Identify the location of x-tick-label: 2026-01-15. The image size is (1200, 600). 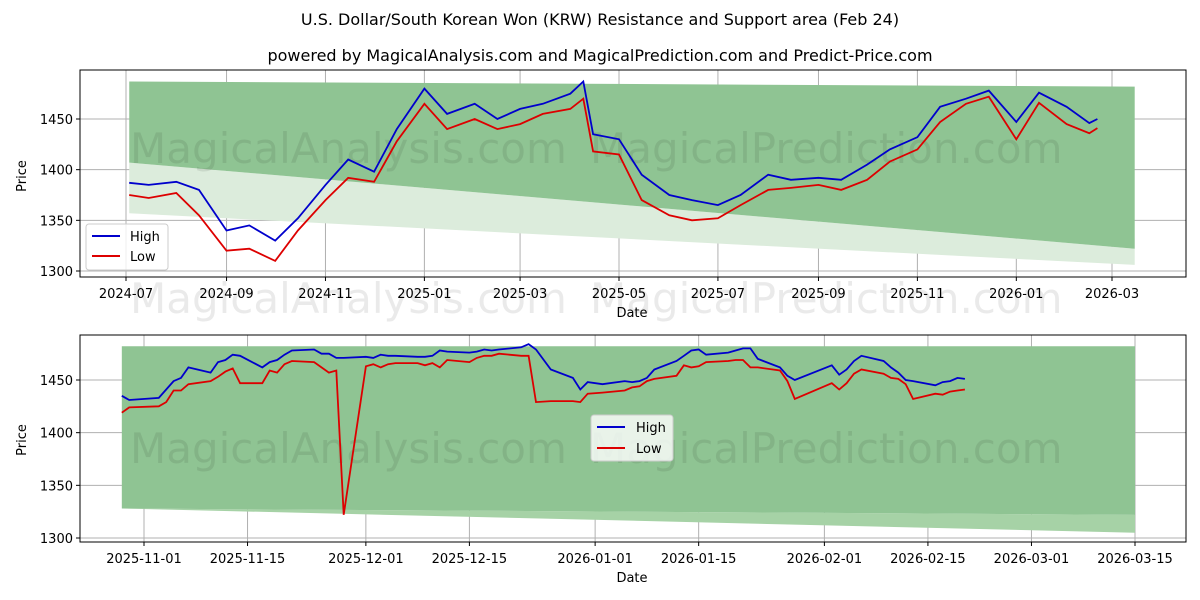
(699, 559).